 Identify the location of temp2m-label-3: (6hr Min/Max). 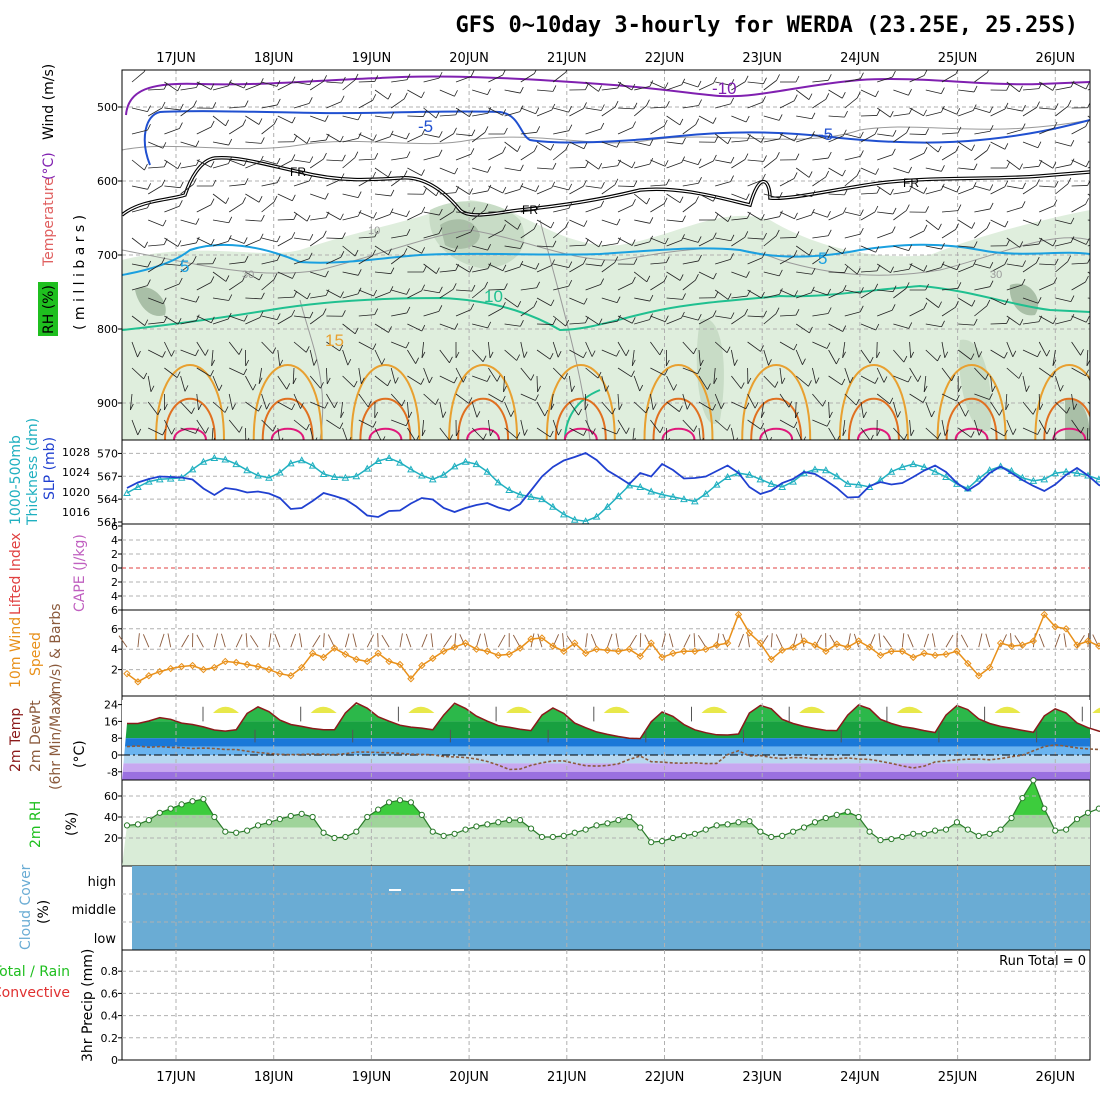
(56, 741).